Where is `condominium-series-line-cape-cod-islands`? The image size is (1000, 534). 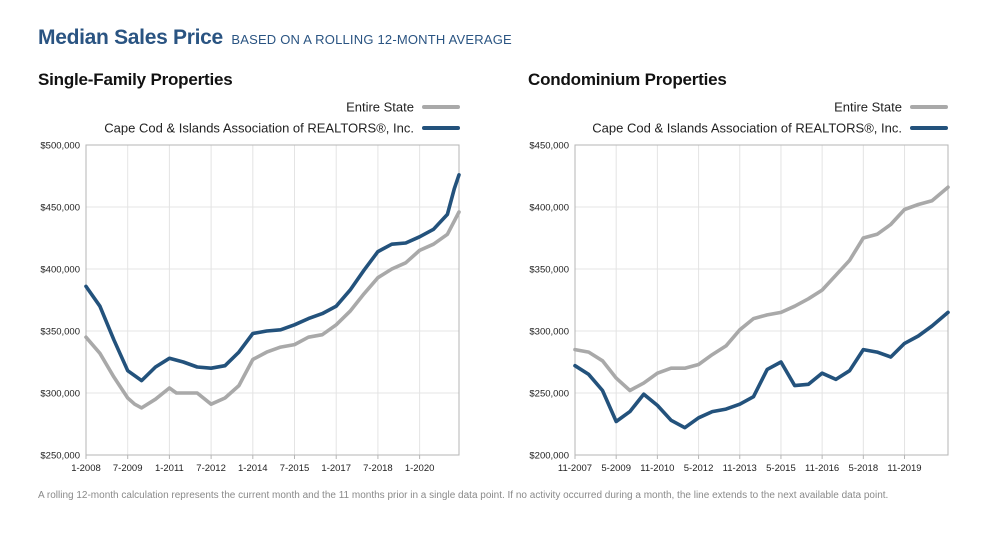 condominium-series-line-cape-cod-islands is located at coordinates (761, 370).